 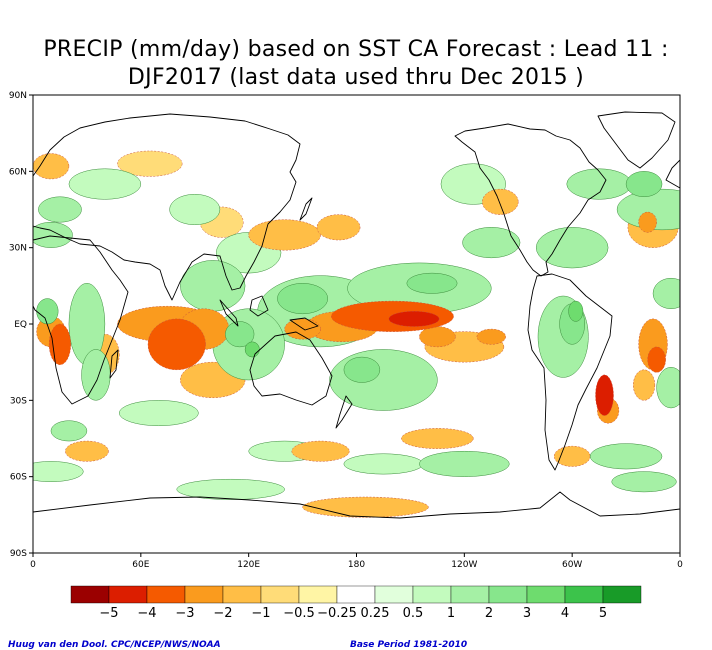 I want to click on coastline-japan, so click(x=306, y=209).